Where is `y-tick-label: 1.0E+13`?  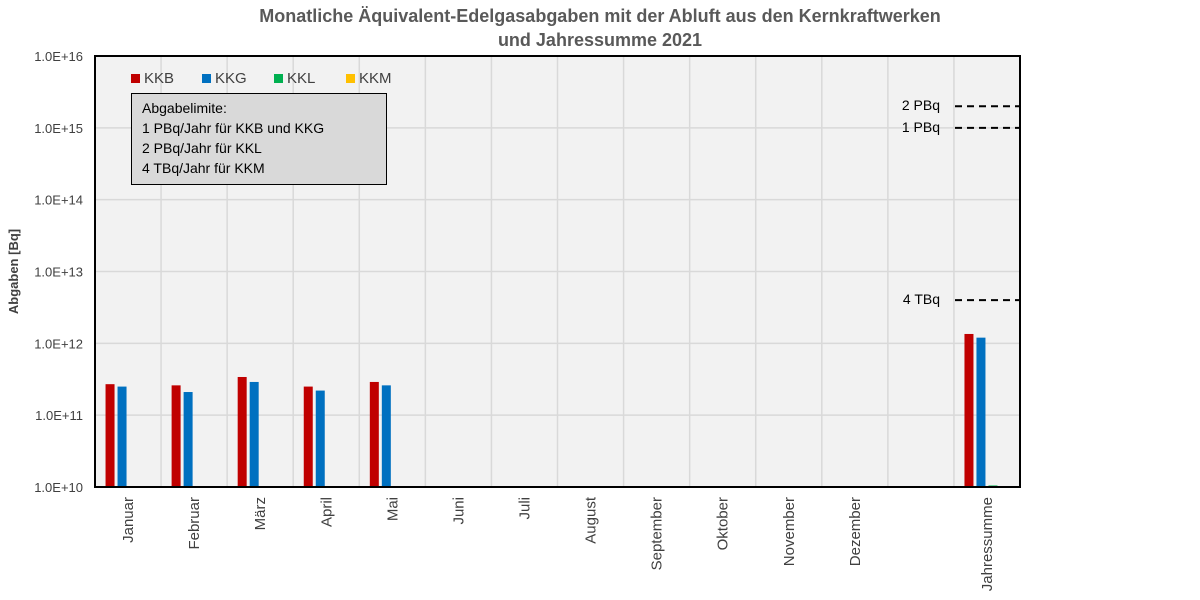 y-tick-label: 1.0E+13 is located at coordinates (58, 272).